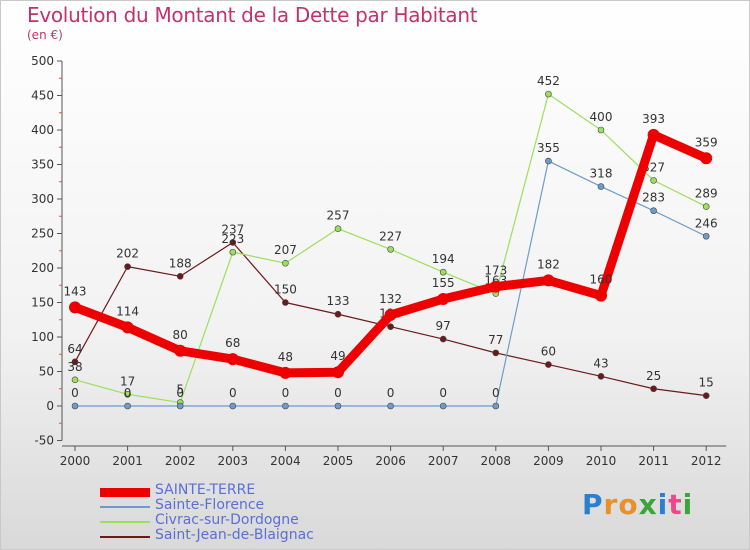 This screenshot has height=550, width=750. Describe the element at coordinates (653, 198) in the screenshot. I see `data-label-sainte-florence: 283` at that location.